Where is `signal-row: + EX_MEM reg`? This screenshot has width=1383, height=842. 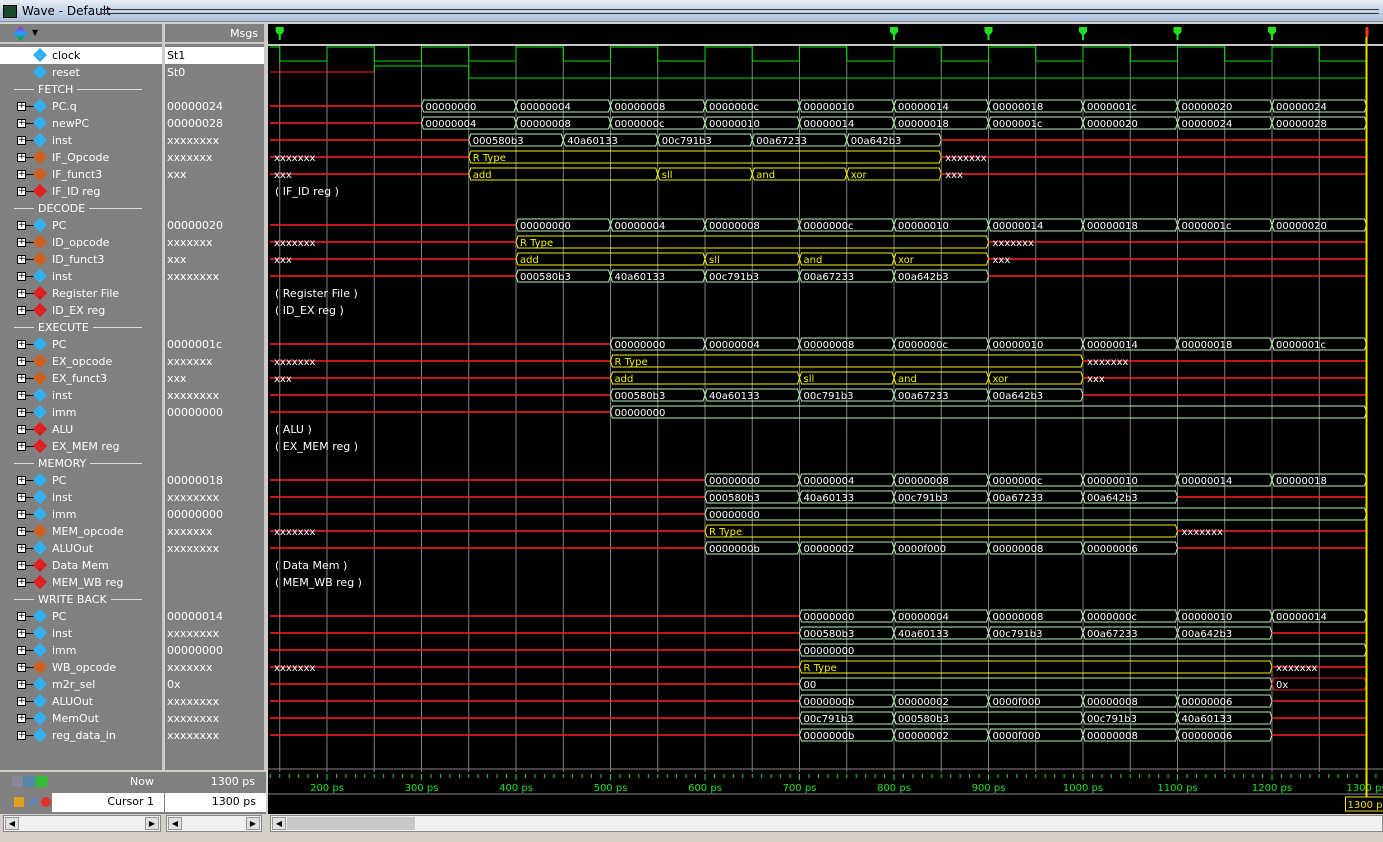
signal-row: + EX_MEM reg is located at coordinates (81, 446).